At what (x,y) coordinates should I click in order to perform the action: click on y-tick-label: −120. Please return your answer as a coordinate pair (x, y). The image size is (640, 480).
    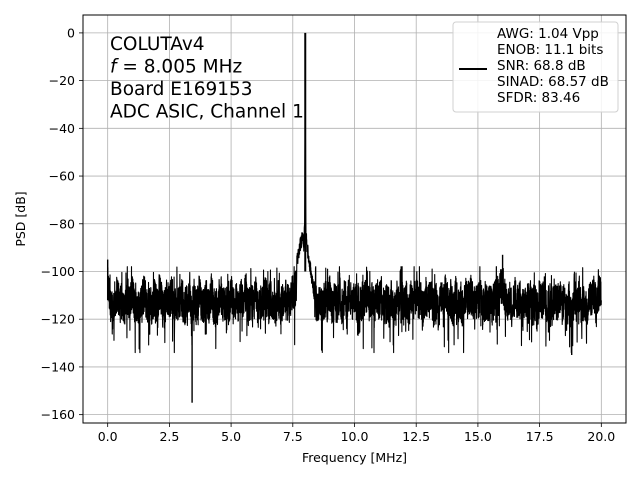
    Looking at the image, I should click on (58, 319).